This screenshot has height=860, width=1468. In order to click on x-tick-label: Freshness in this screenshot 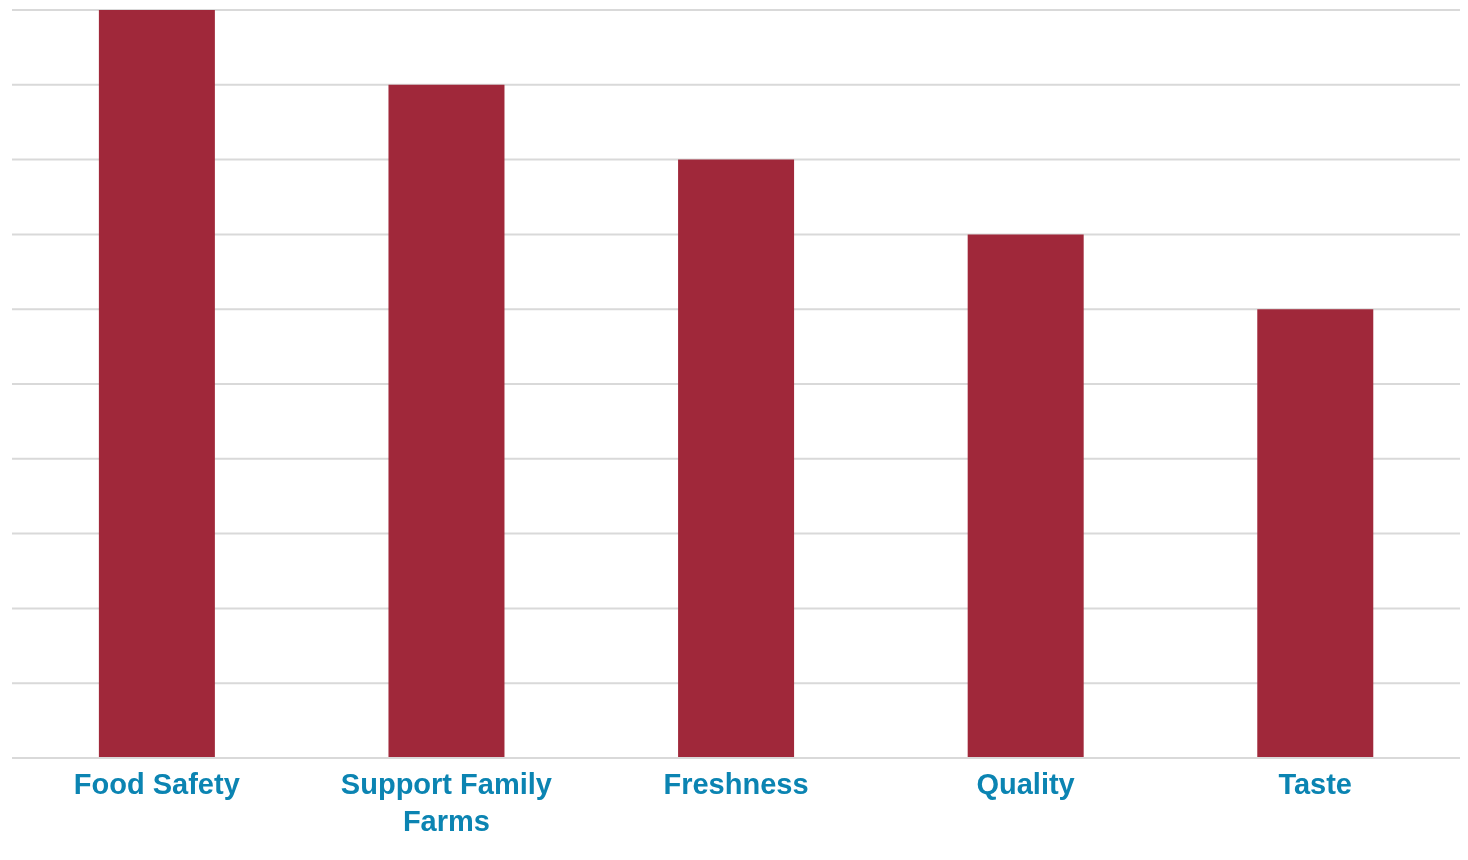, I will do `click(736, 784)`.